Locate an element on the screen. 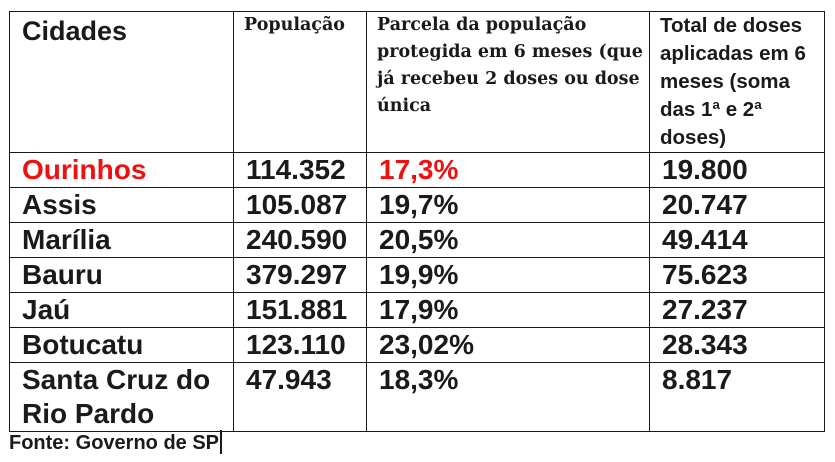 The width and height of the screenshot is (835, 462). cell-city: Jaú is located at coordinates (121, 310).